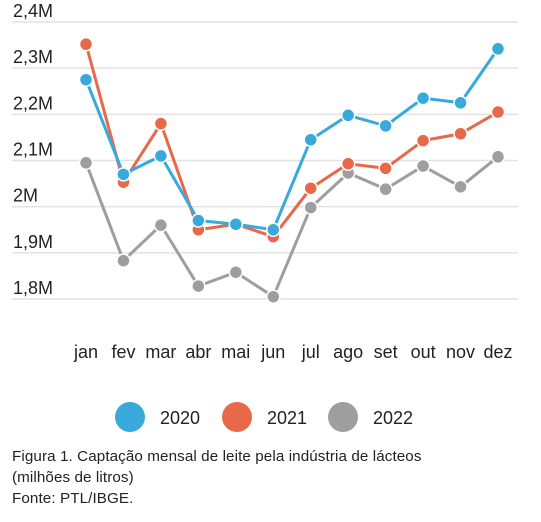 This screenshot has width=541, height=522. What do you see at coordinates (85, 352) in the screenshot?
I see `x-tick-label: jan` at bounding box center [85, 352].